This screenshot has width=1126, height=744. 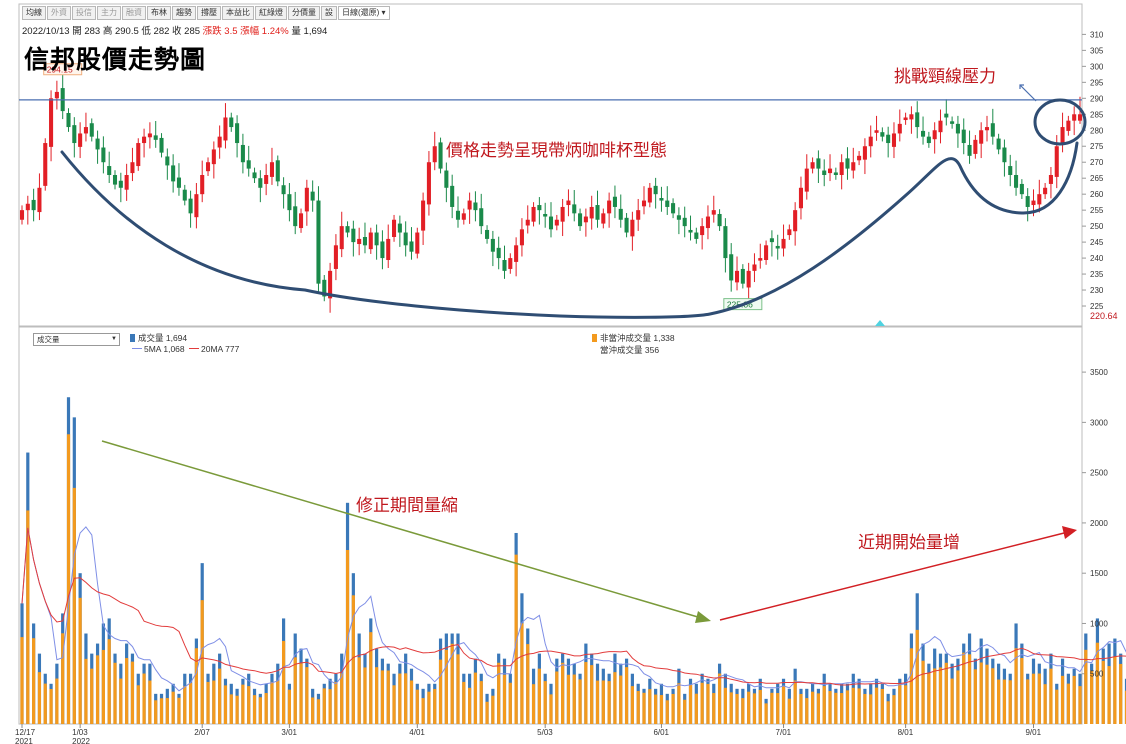 What do you see at coordinates (134, 13) in the screenshot?
I see `toolbar-tab-4: 融資` at bounding box center [134, 13].